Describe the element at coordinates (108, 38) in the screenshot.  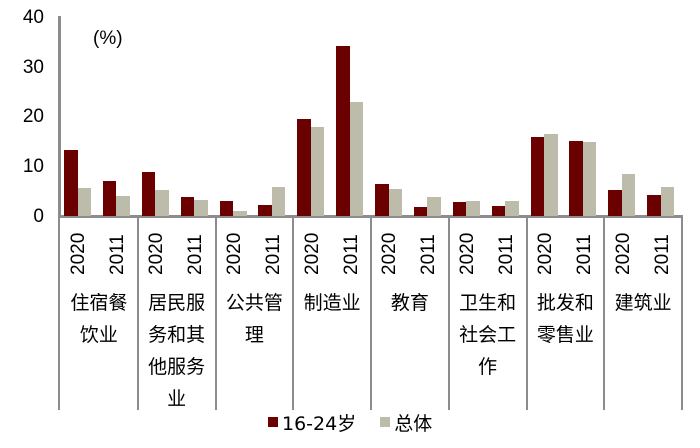
I see `unit-label: (%)` at that location.